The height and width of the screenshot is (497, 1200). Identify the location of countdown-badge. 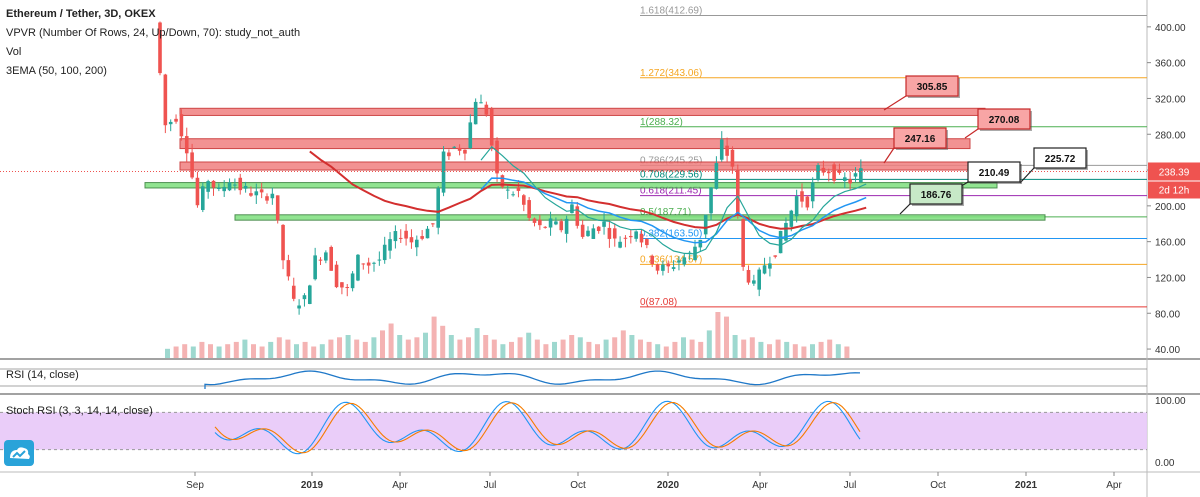
(1174, 190).